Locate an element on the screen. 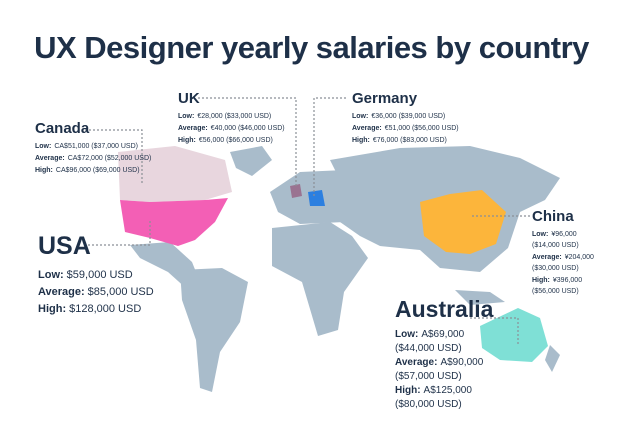 Image resolution: width=623 pixels, height=440 pixels. salary-row: Low: €28,000 ($33,000 USD) is located at coordinates (248, 117).